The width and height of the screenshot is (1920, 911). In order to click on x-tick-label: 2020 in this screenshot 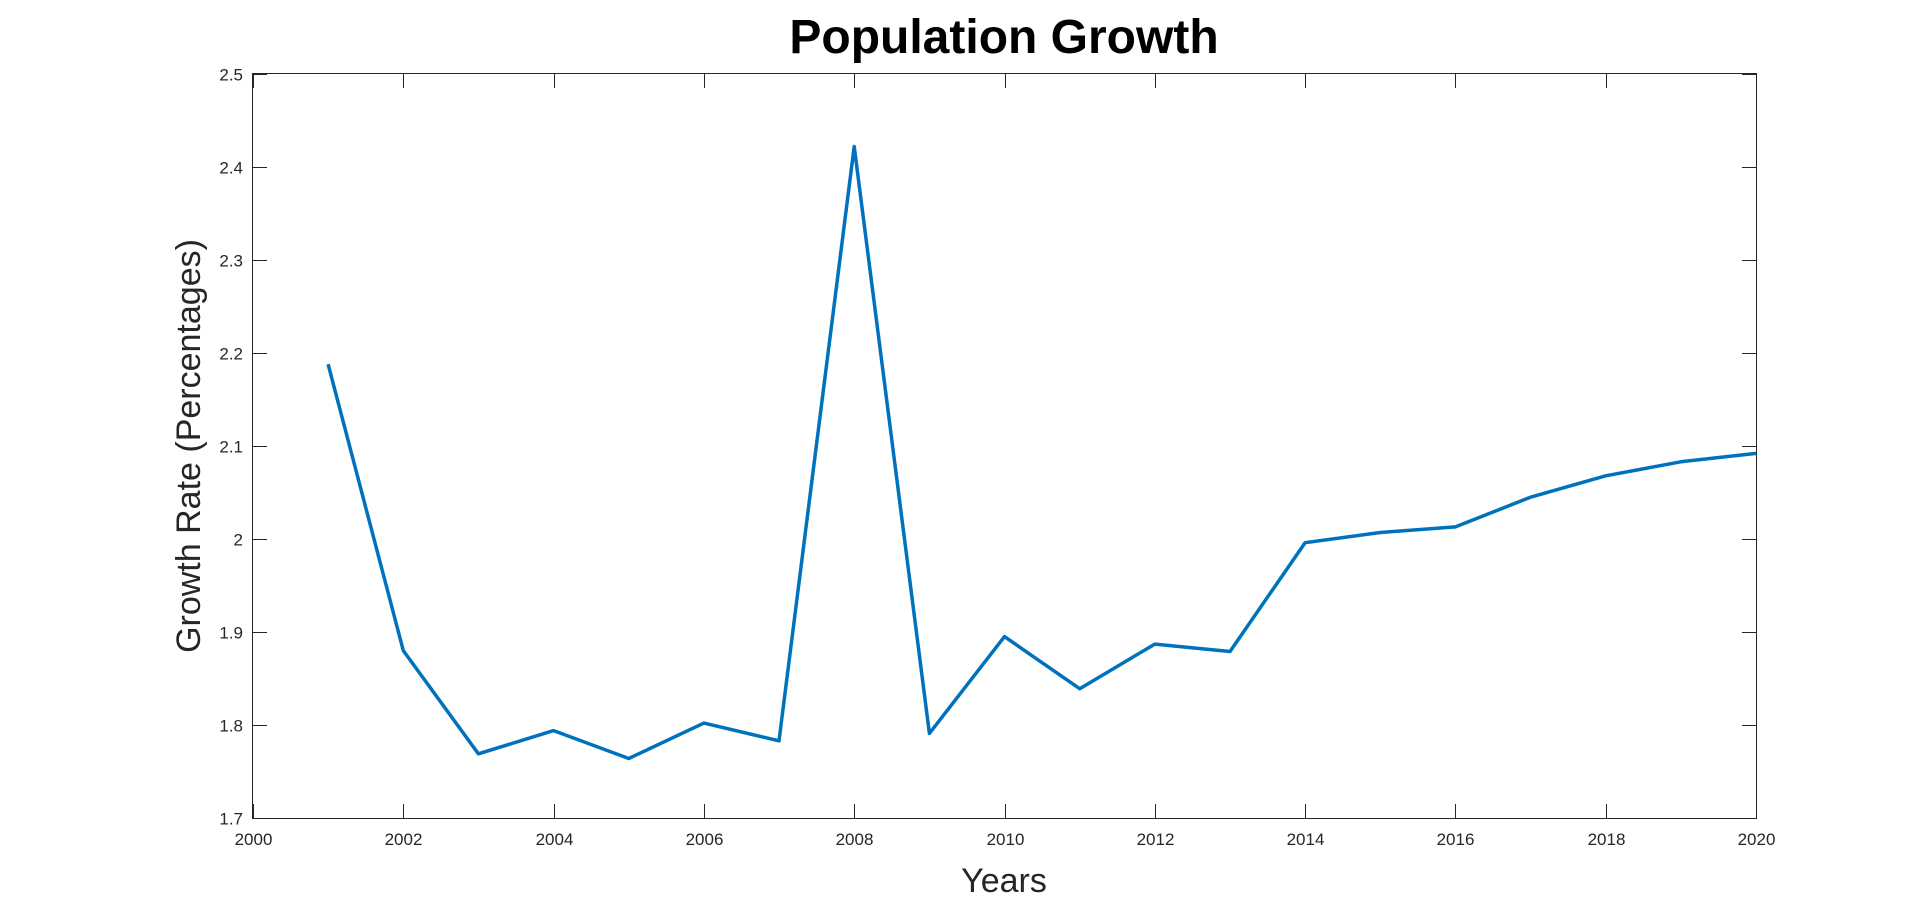, I will do `click(1757, 839)`.